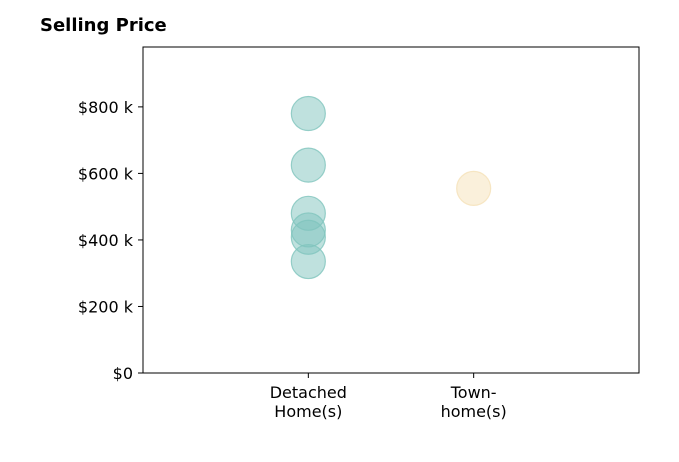 This screenshot has height=462, width=679. What do you see at coordinates (103, 25) in the screenshot?
I see `chart-title: Selling Price` at bounding box center [103, 25].